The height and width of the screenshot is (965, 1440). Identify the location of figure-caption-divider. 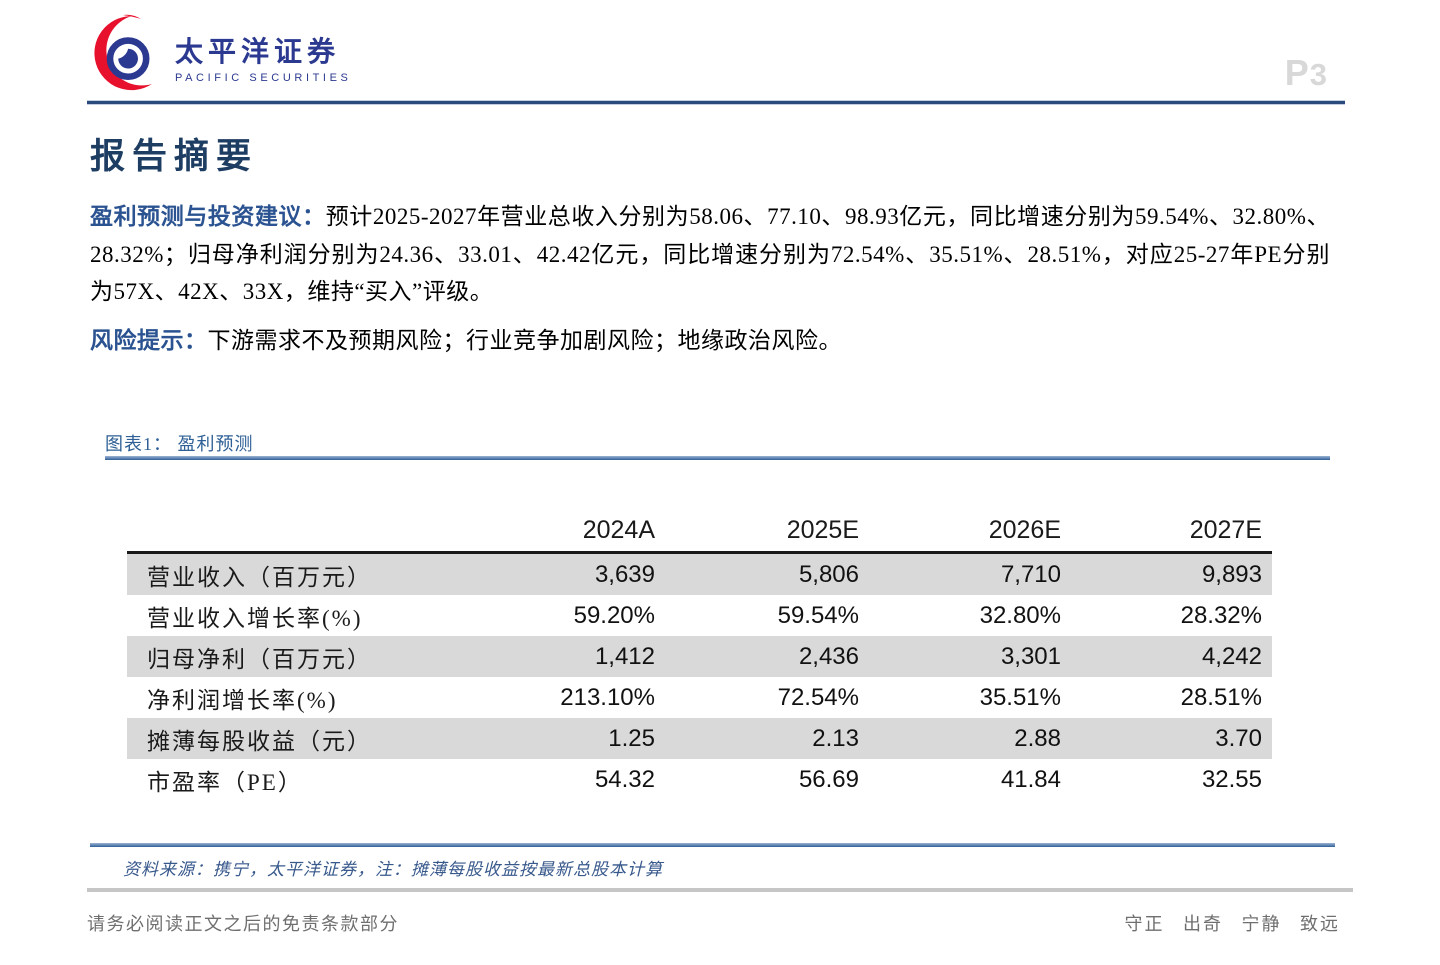
(717, 458).